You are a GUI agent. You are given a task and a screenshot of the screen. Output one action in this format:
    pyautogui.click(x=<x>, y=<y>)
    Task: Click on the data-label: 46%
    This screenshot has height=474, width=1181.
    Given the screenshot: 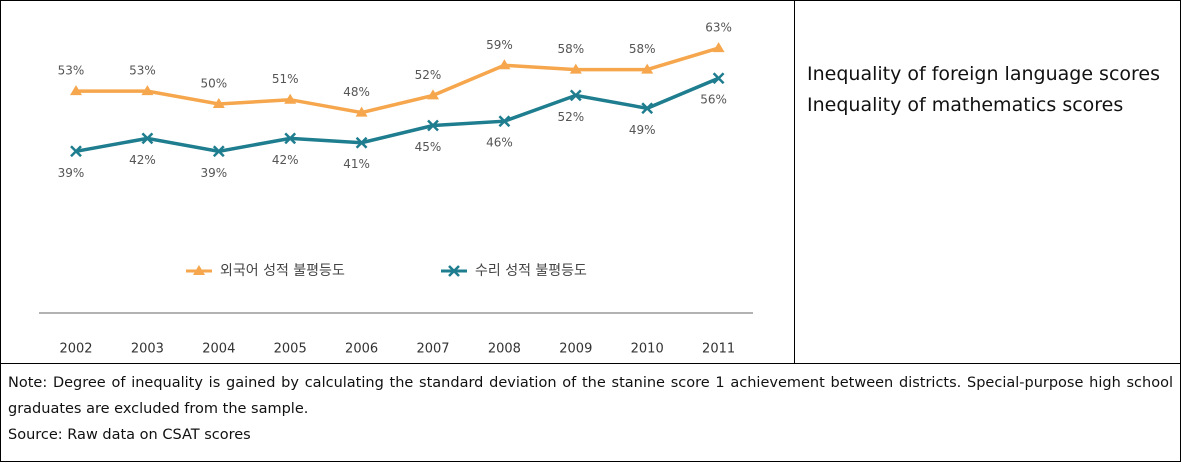 What is the action you would take?
    pyautogui.click(x=499, y=143)
    